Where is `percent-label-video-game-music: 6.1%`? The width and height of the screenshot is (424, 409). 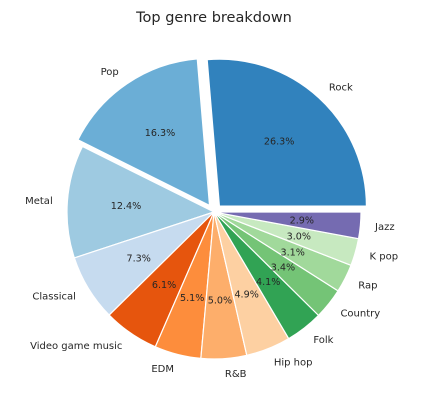
percent-label-video-game-music: 6.1% is located at coordinates (164, 285).